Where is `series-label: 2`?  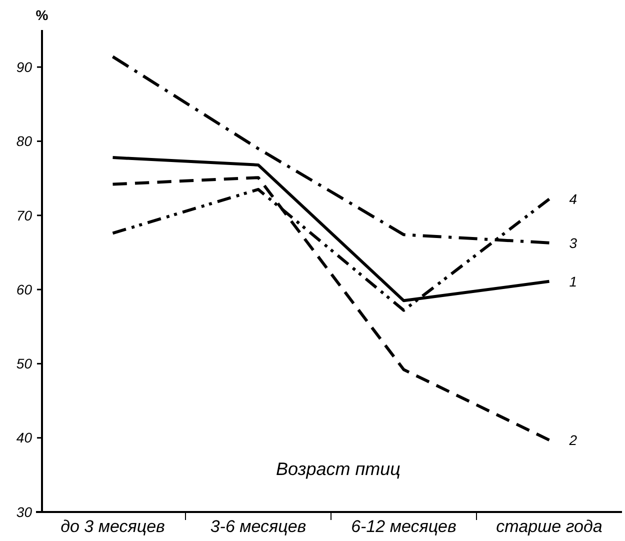 series-label: 2 is located at coordinates (573, 440).